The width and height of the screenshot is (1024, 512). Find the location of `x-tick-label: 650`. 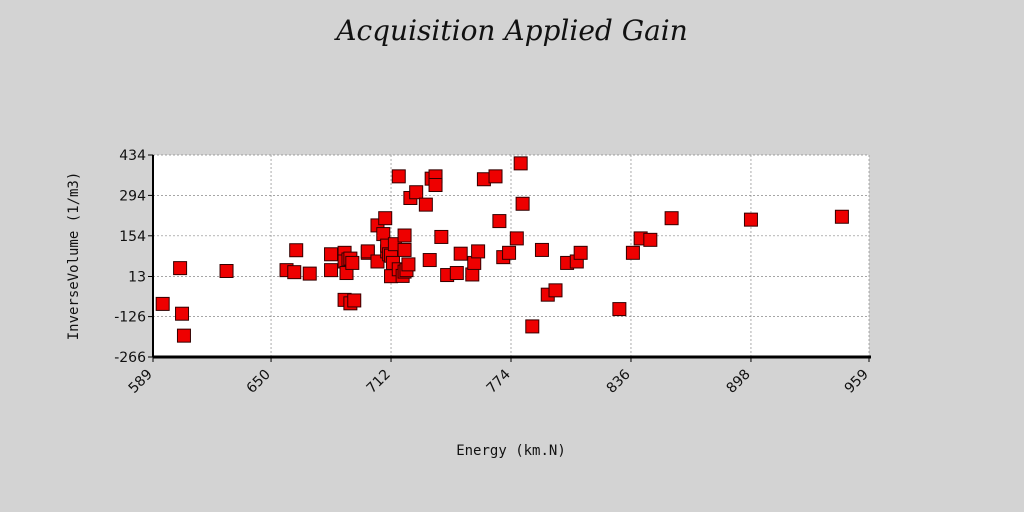

x-tick-label: 650 is located at coordinates (259, 382).